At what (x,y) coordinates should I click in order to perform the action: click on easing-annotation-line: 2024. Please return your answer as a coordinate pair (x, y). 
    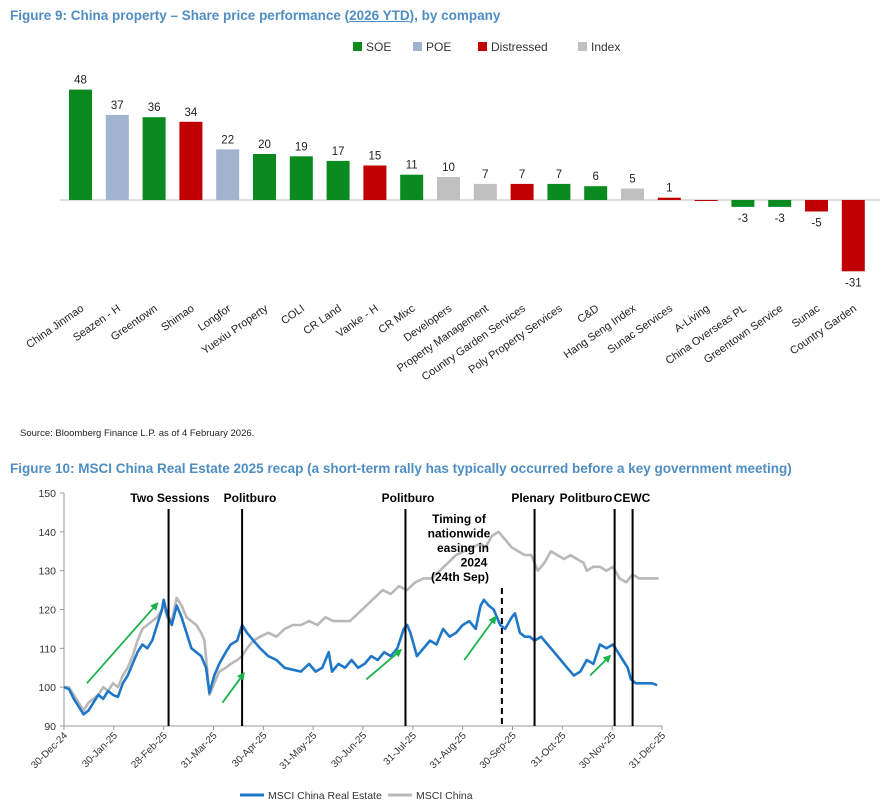
    Looking at the image, I should click on (474, 563).